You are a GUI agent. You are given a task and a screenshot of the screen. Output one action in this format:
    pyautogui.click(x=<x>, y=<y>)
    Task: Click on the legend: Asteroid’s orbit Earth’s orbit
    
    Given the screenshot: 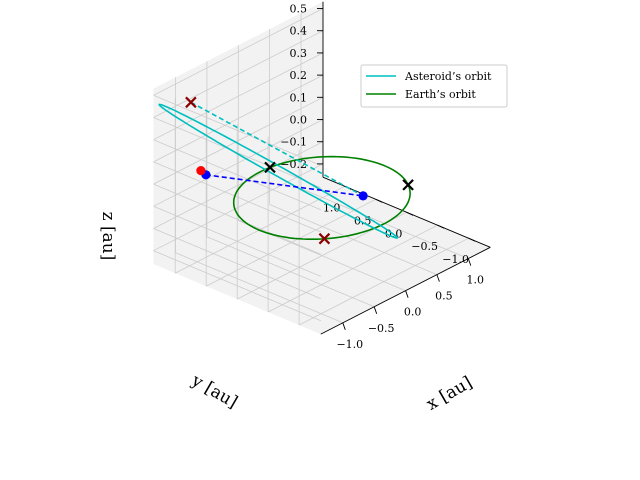 What is the action you would take?
    pyautogui.click(x=434, y=86)
    